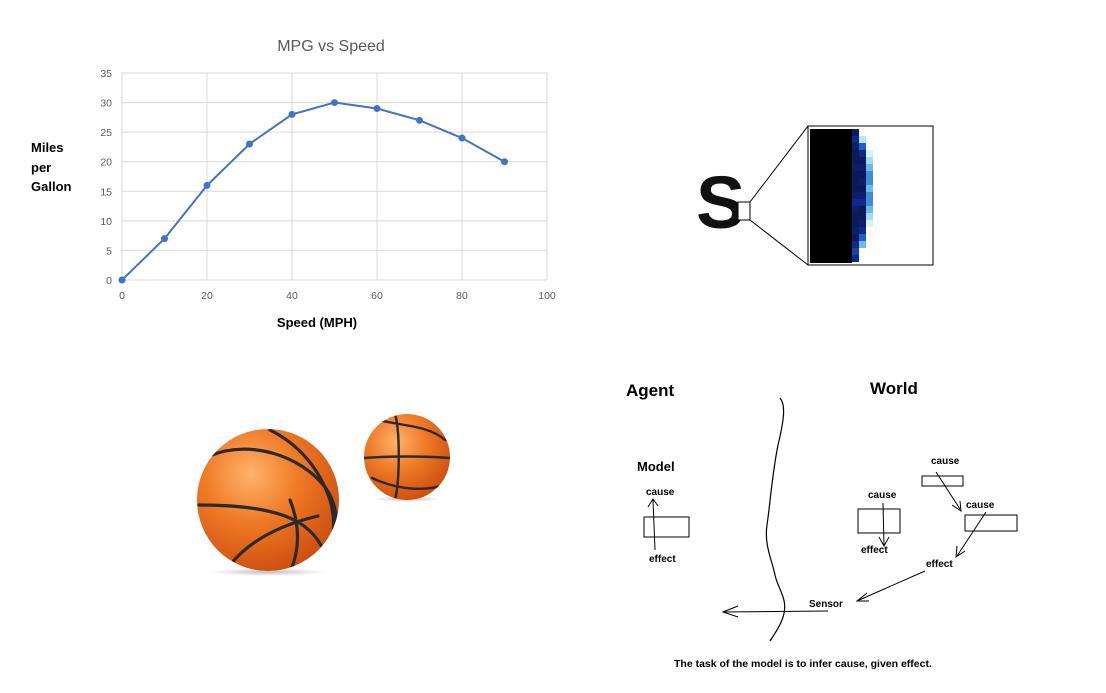  What do you see at coordinates (666, 527) in the screenshot?
I see `model-box` at bounding box center [666, 527].